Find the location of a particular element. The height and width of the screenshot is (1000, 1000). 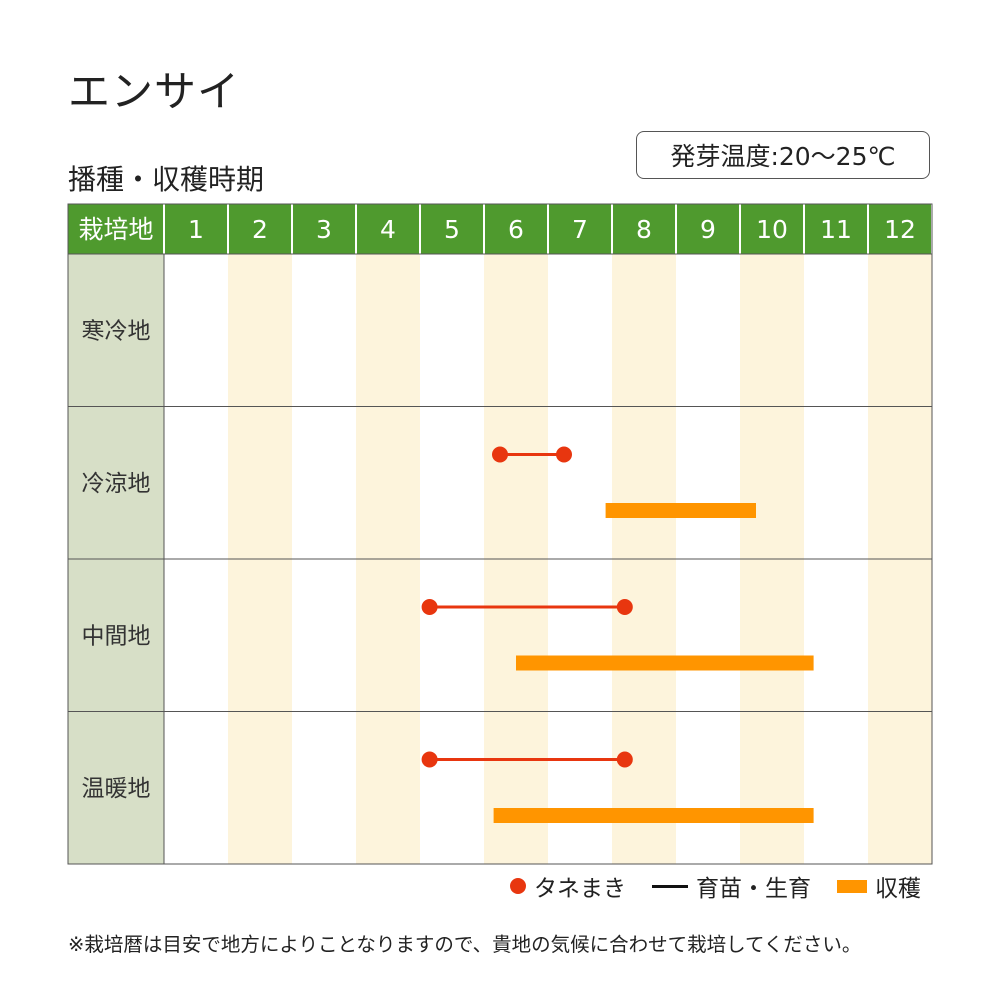

germination-temperature: 発芽温度:20〜25℃ is located at coordinates (783, 156).